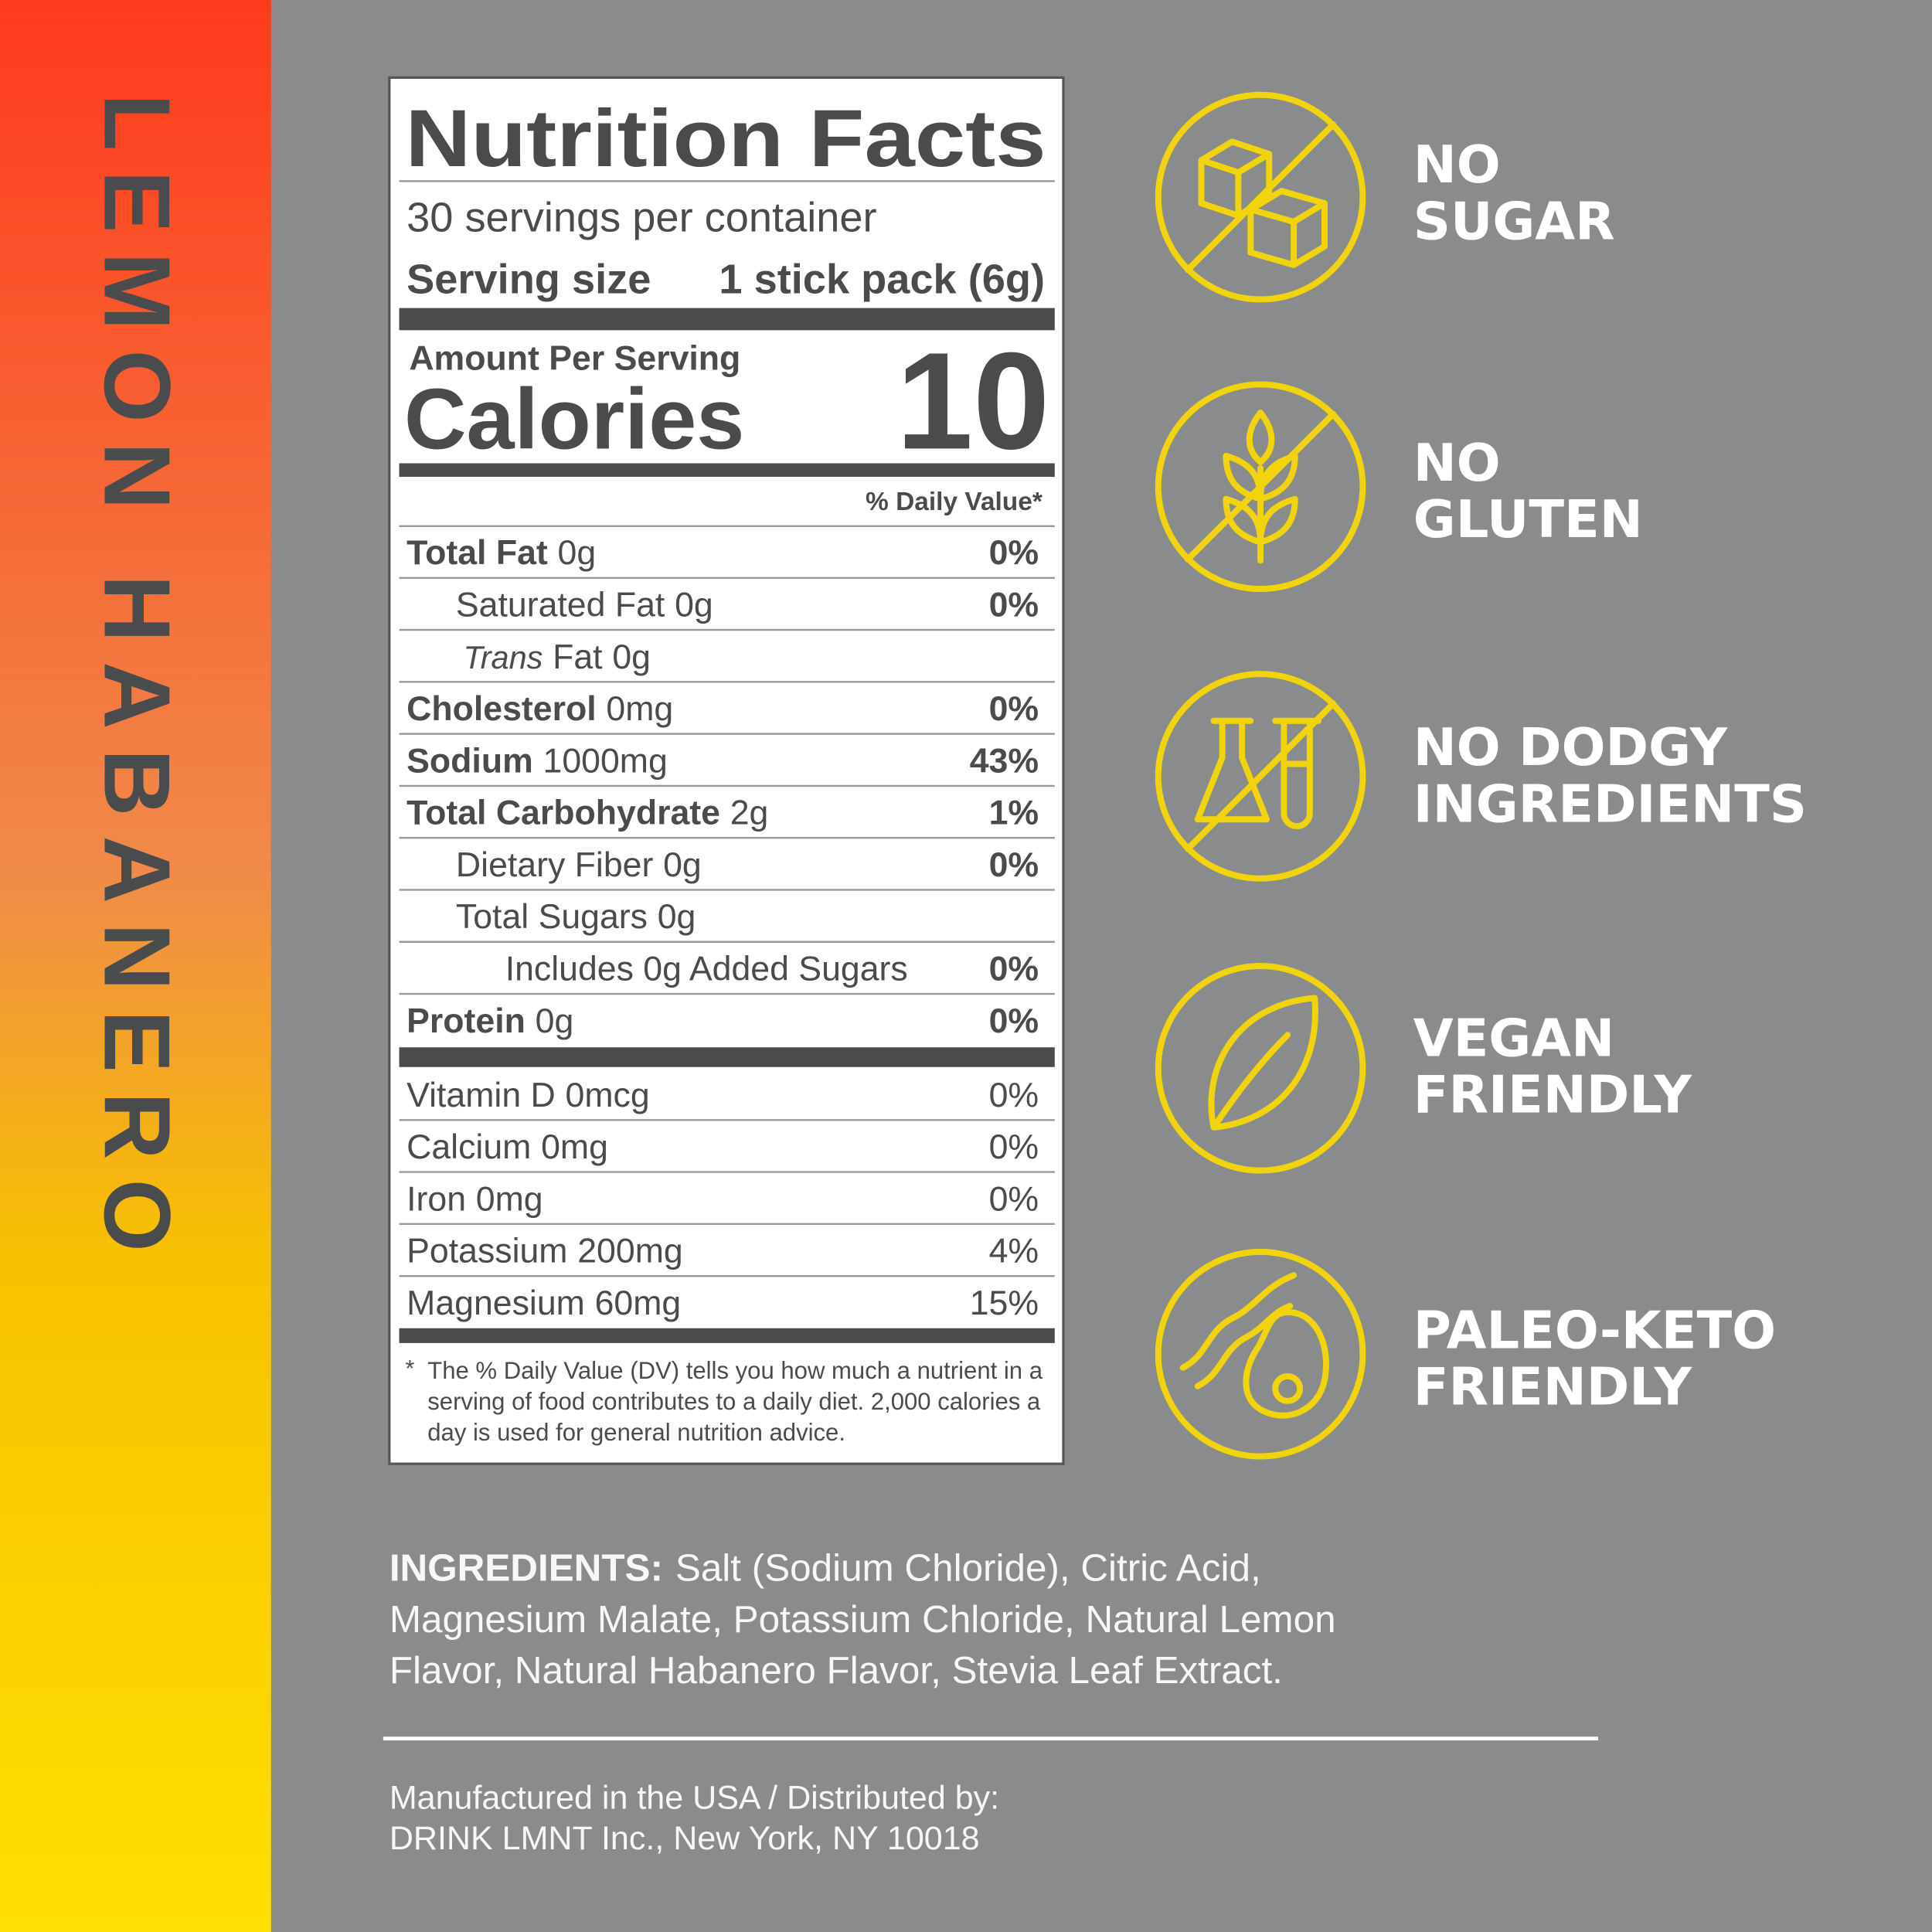 Image resolution: width=1932 pixels, height=1932 pixels. I want to click on flavor-name: LEMON HABANERO, so click(136, 673).